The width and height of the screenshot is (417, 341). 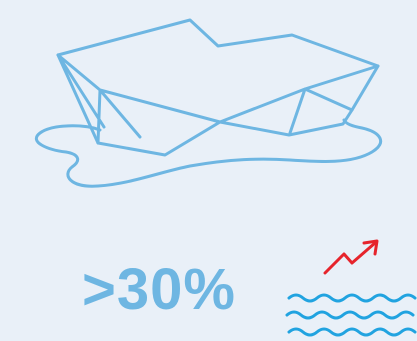 I want to click on stat-value: >30%, so click(x=159, y=289).